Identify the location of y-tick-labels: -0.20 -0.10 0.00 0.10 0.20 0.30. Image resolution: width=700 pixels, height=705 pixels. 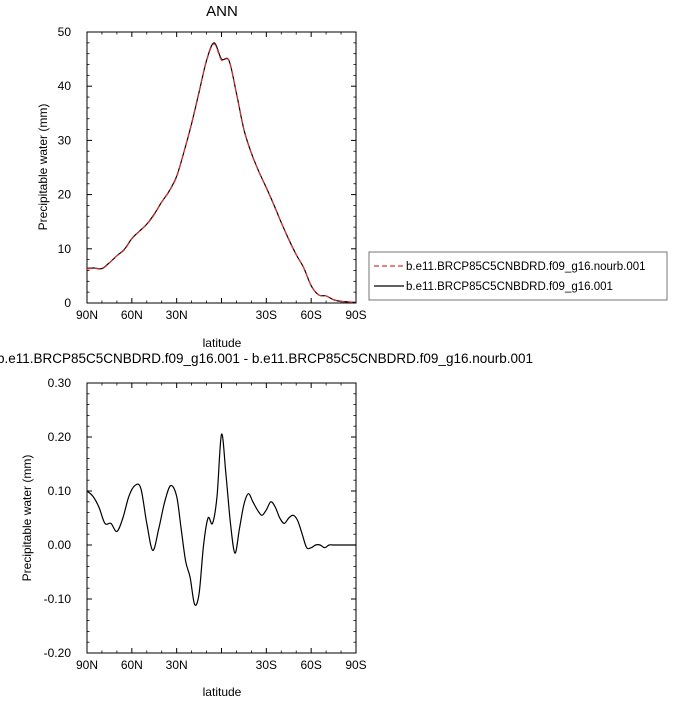
(58, 518).